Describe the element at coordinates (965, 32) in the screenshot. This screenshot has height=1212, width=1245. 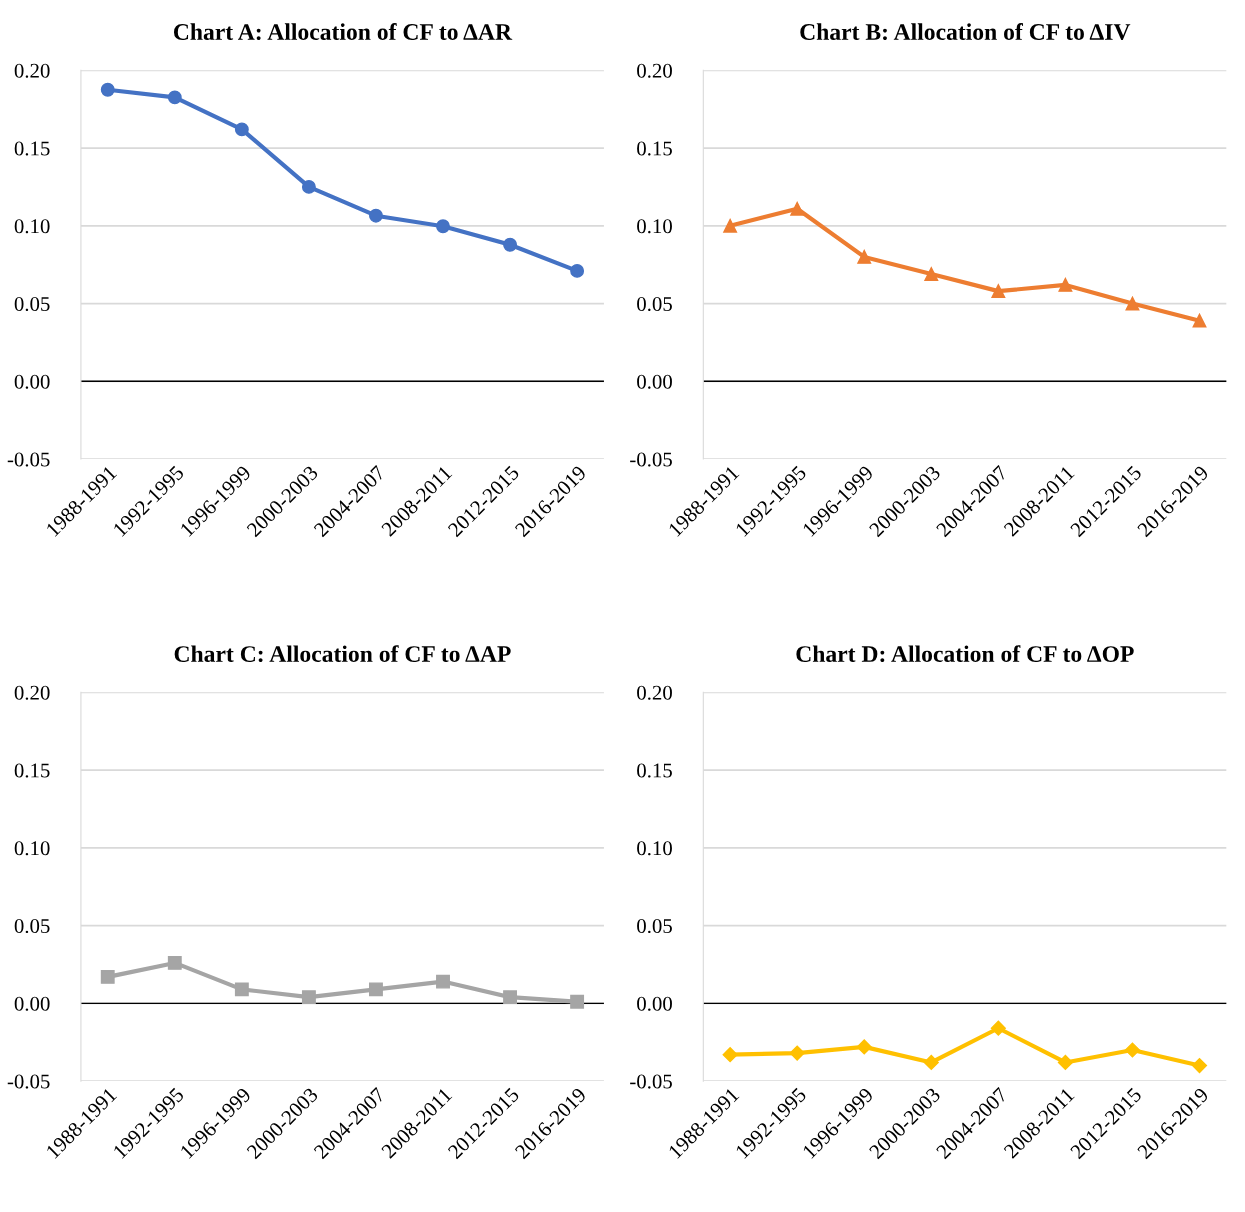
I see `chart-title: Chart B: Allocation of CF to ΔIV` at that location.